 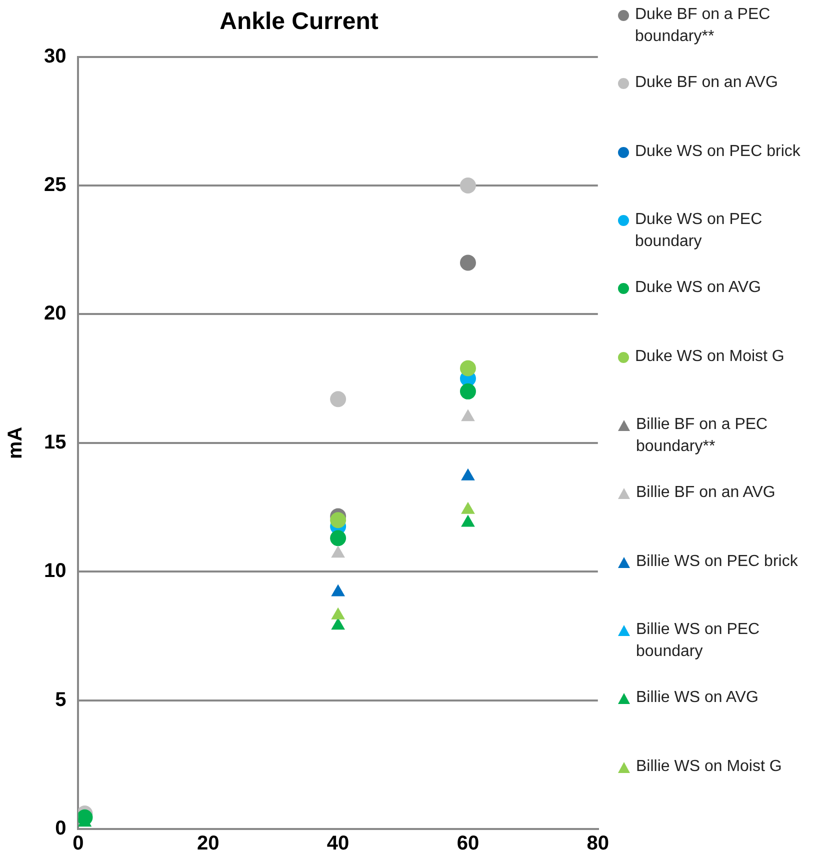 I want to click on legend-label: Billie WS on PEC boundary, so click(x=698, y=641).